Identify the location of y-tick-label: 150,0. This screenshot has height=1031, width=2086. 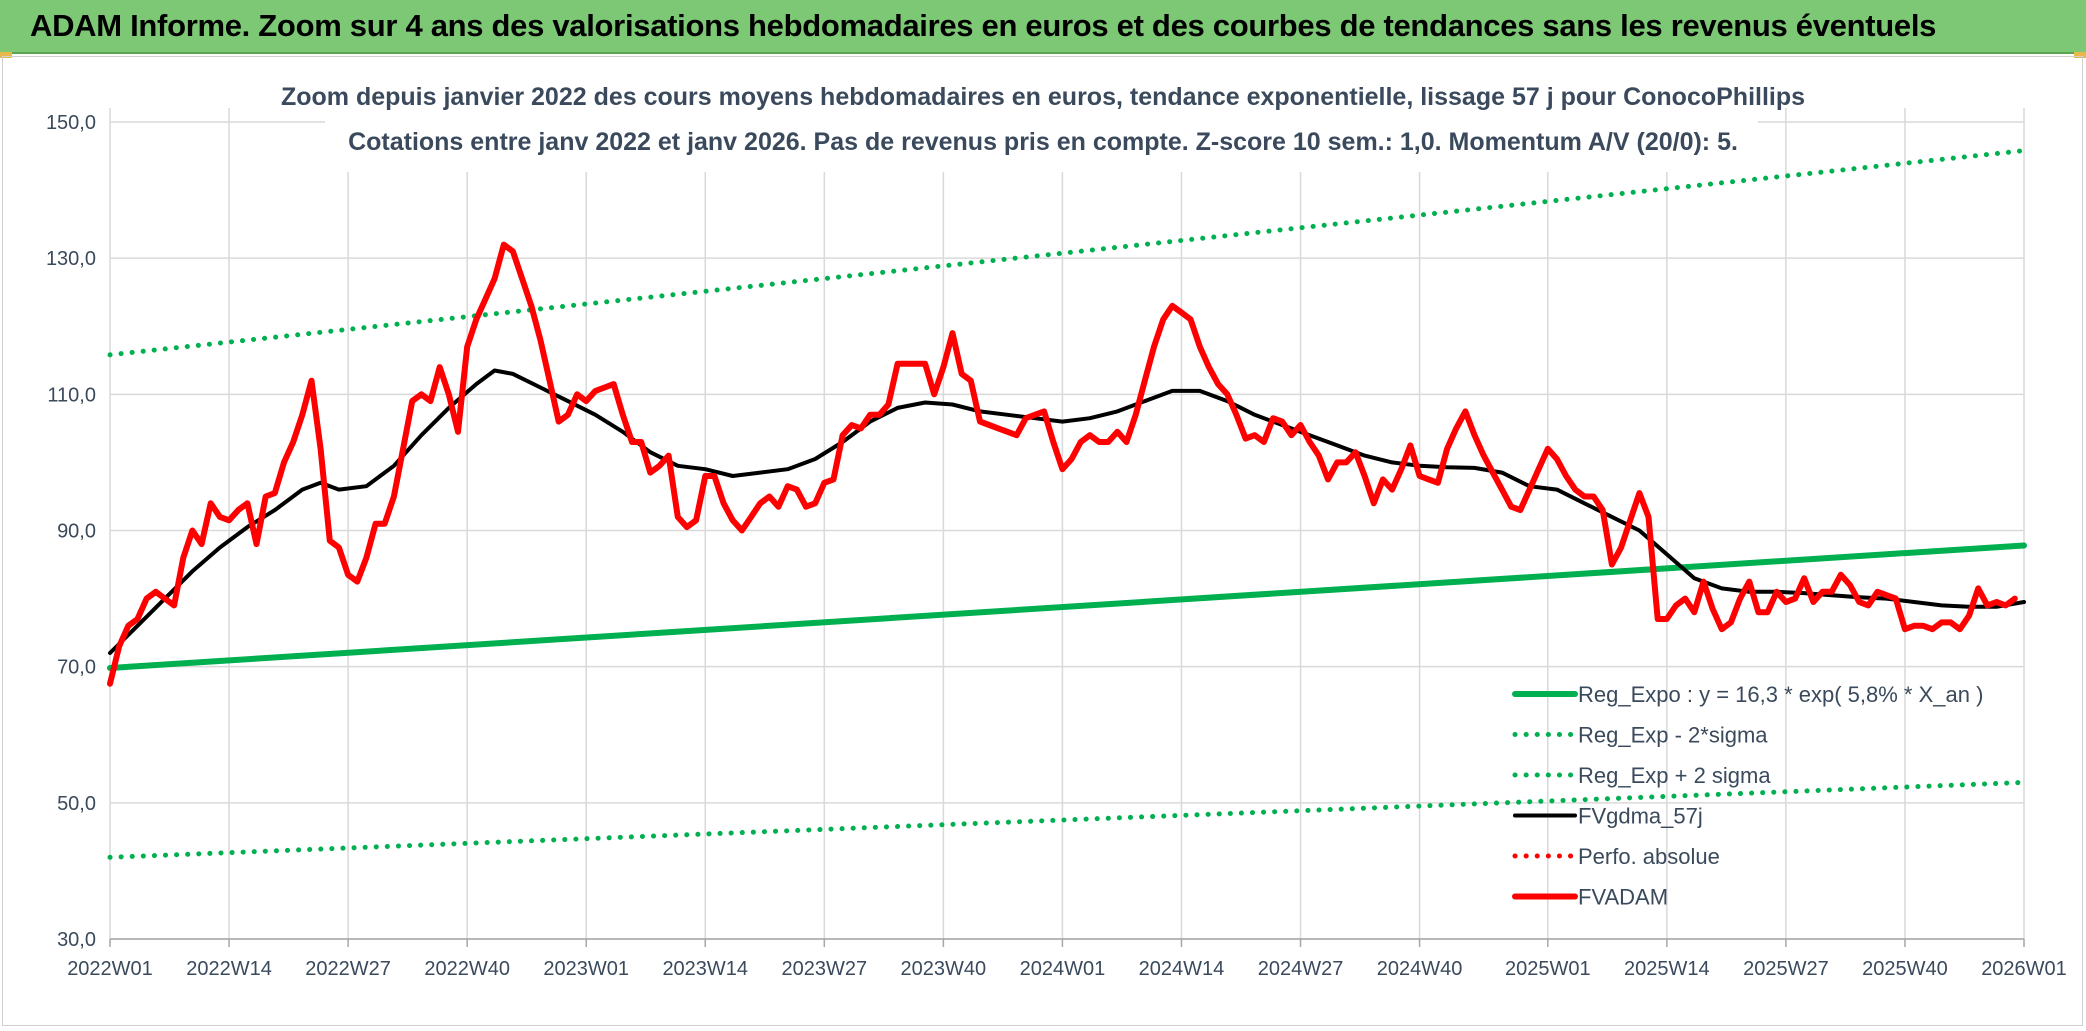
(71, 123).